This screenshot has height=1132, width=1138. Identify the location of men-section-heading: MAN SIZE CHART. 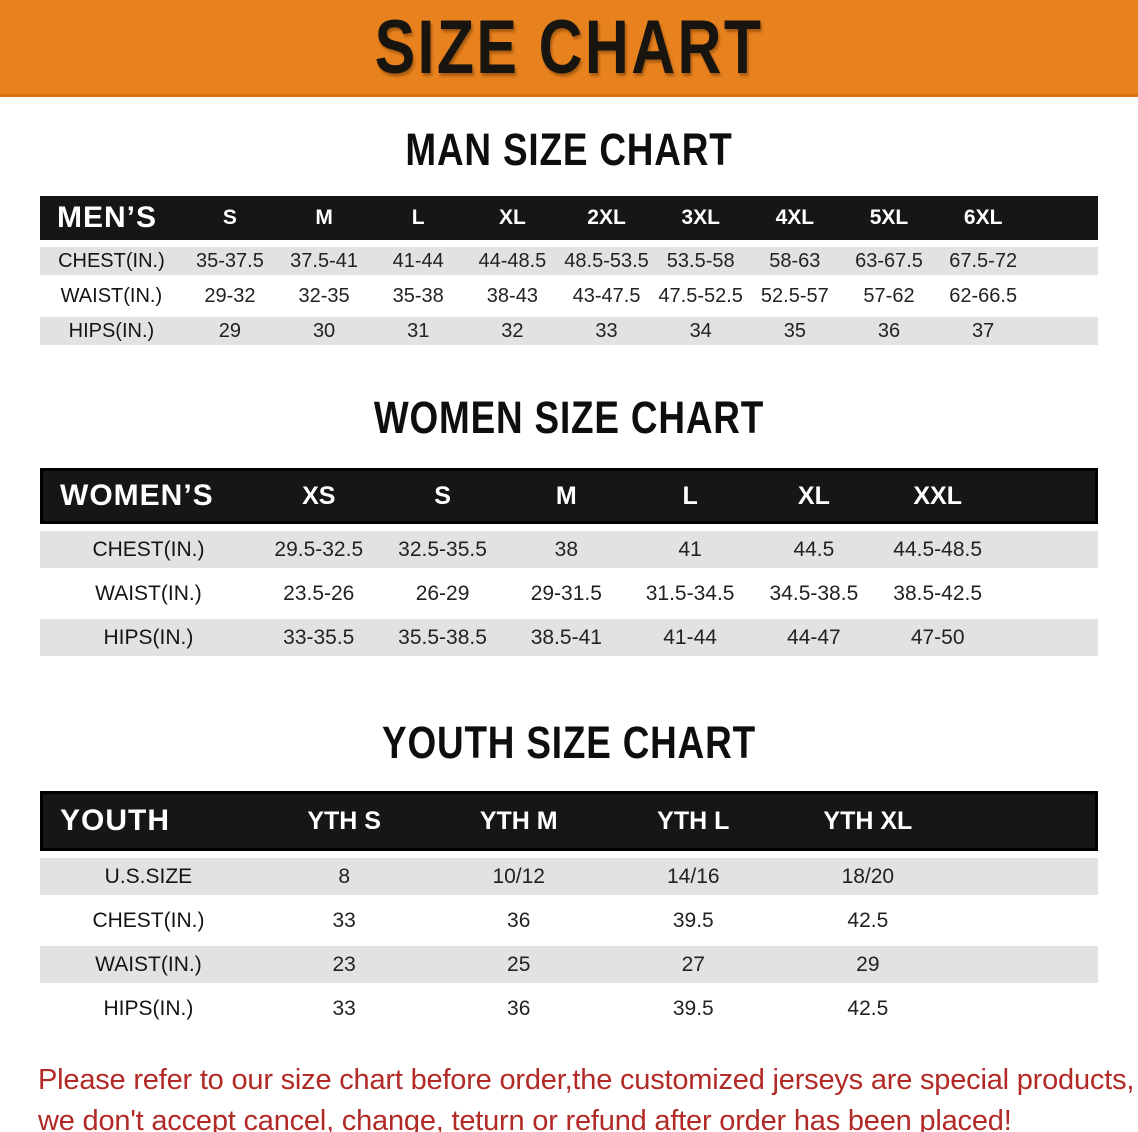
(569, 149).